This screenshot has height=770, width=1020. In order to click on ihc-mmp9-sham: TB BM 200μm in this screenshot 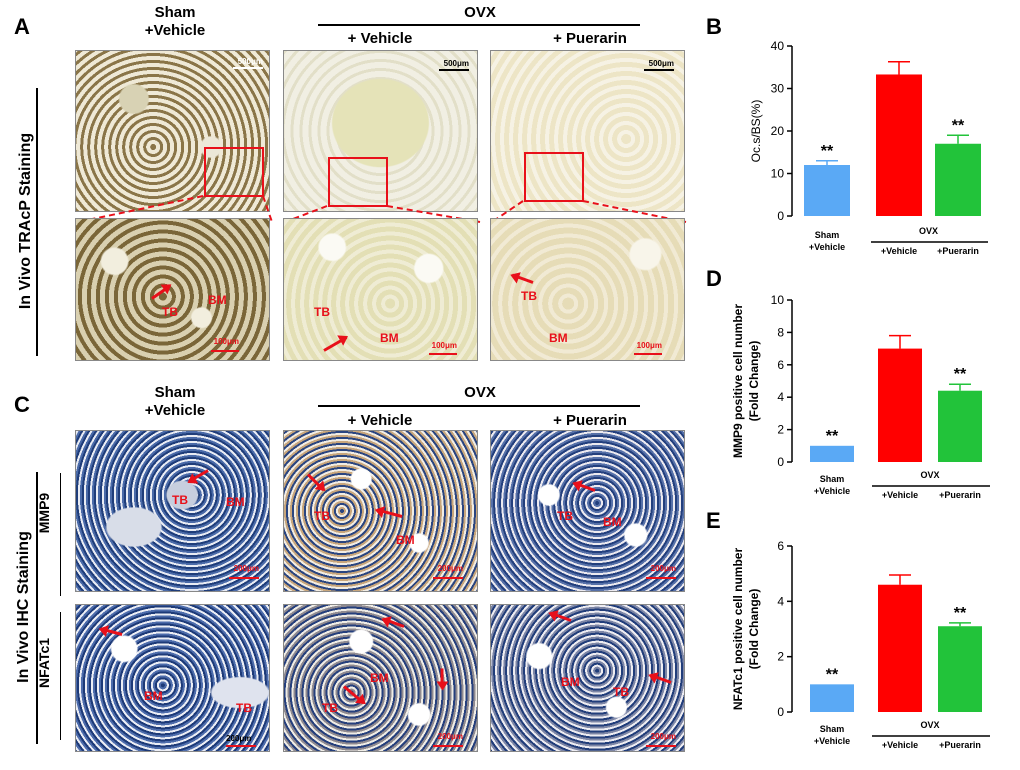, I will do `click(172, 511)`.